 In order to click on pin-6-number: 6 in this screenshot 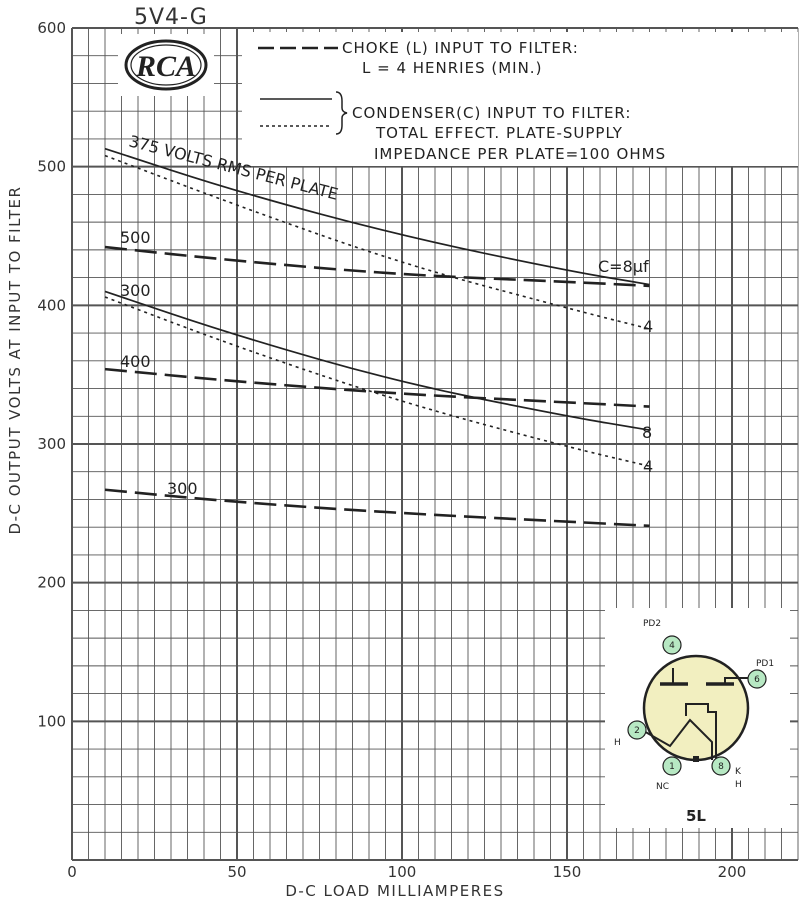, I will do `click(757, 680)`.